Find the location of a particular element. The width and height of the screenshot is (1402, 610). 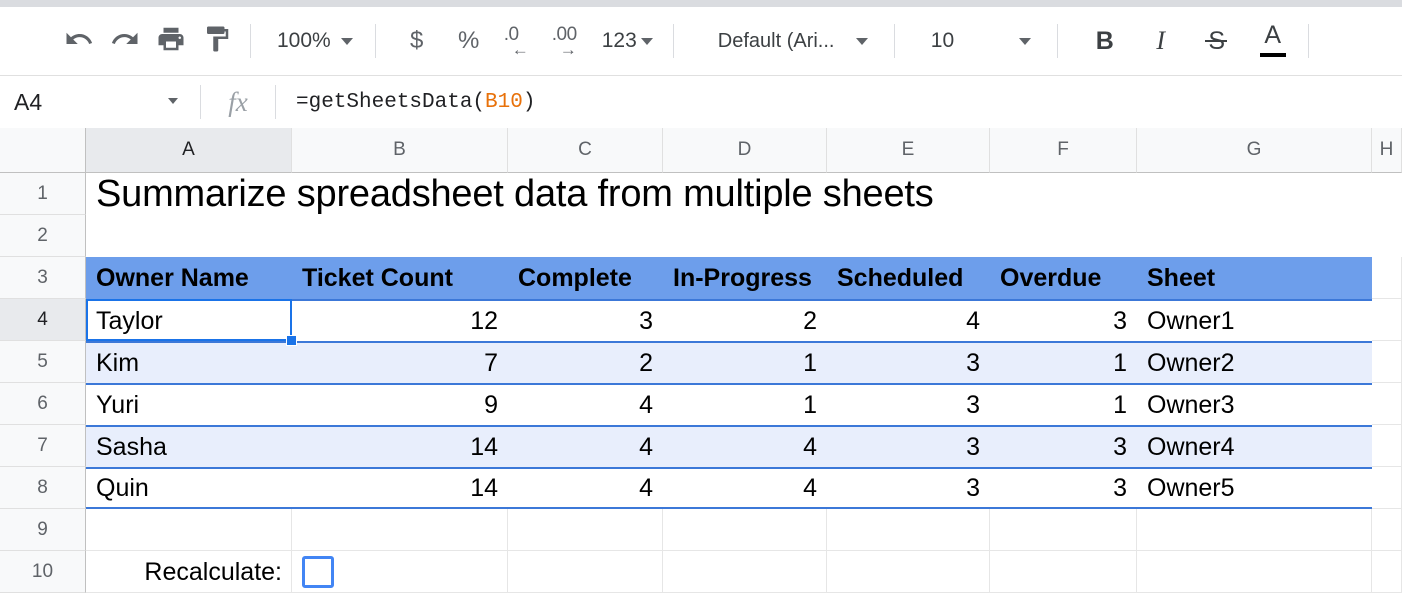

table-row-cell: Owner2 is located at coordinates (1254, 362).